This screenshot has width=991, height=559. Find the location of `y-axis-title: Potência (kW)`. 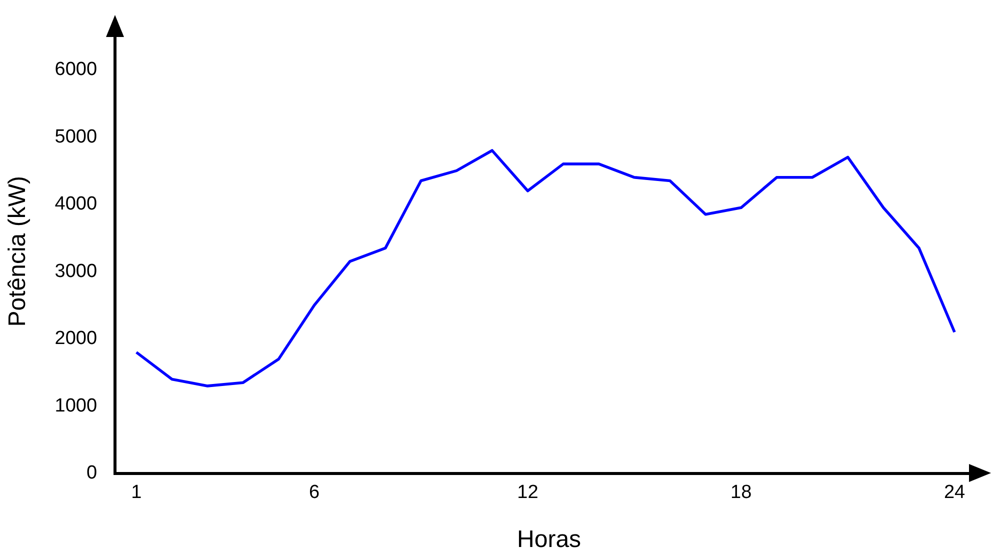

y-axis-title: Potência (kW) is located at coordinates (18, 251).